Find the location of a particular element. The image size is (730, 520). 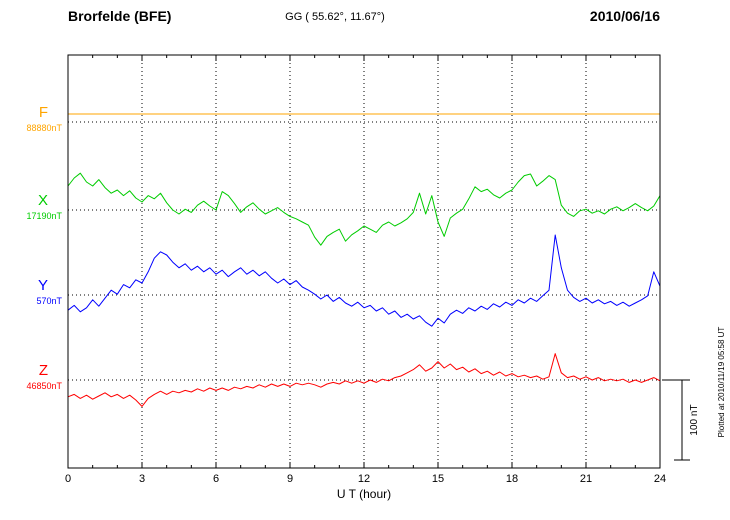

x-tick-label: 3 is located at coordinates (142, 479).